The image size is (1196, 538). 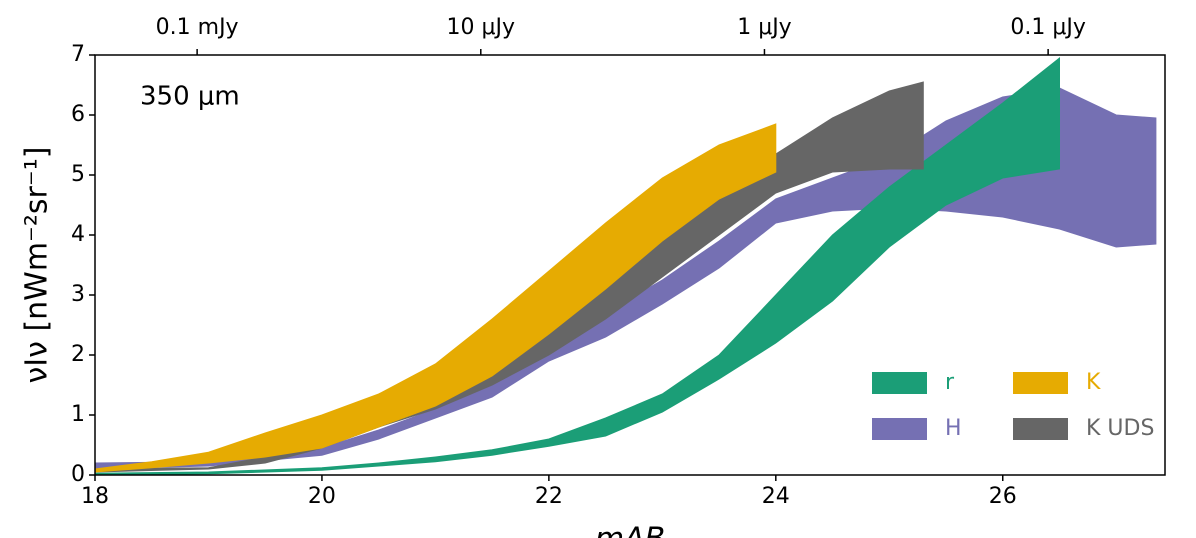 What do you see at coordinates (481, 27) in the screenshot?
I see `top-x-tick-label: 10 μJy` at bounding box center [481, 27].